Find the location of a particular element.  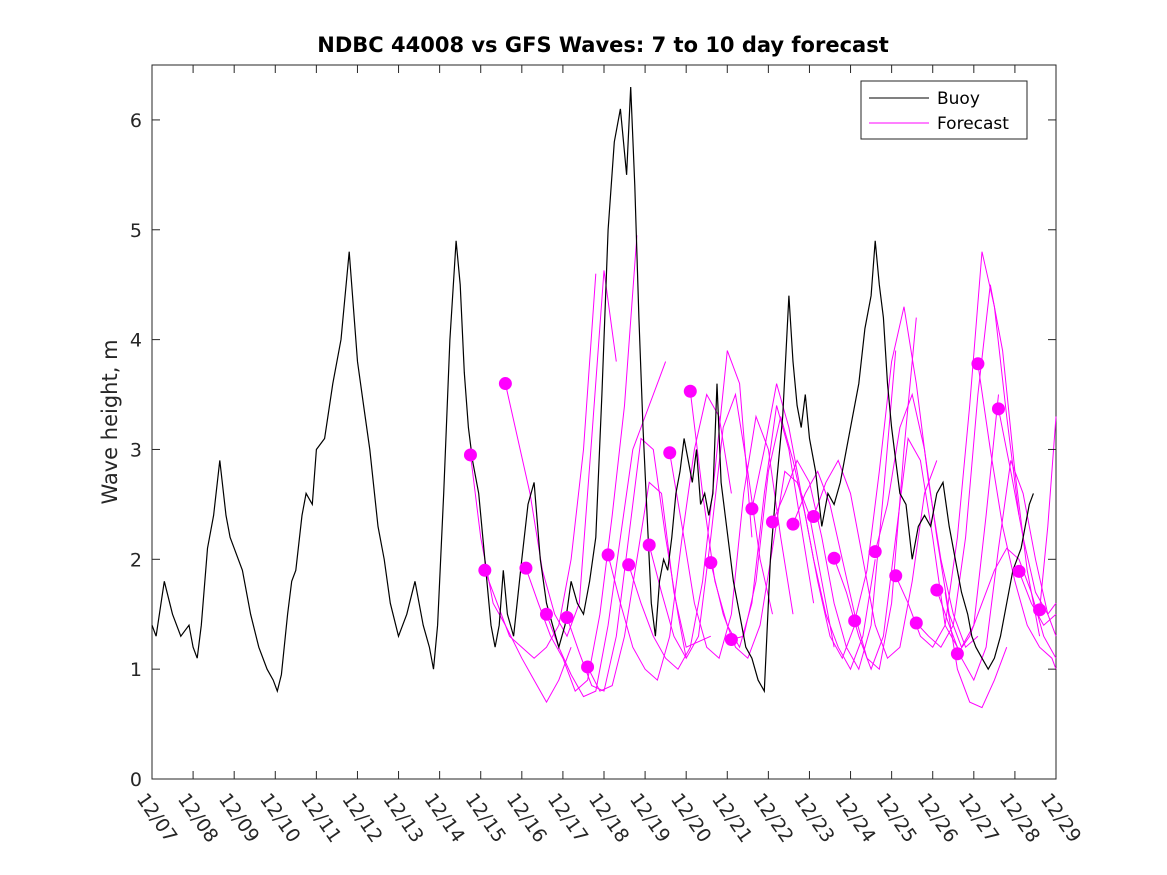

y-tick-label: 1 is located at coordinates (136, 670).